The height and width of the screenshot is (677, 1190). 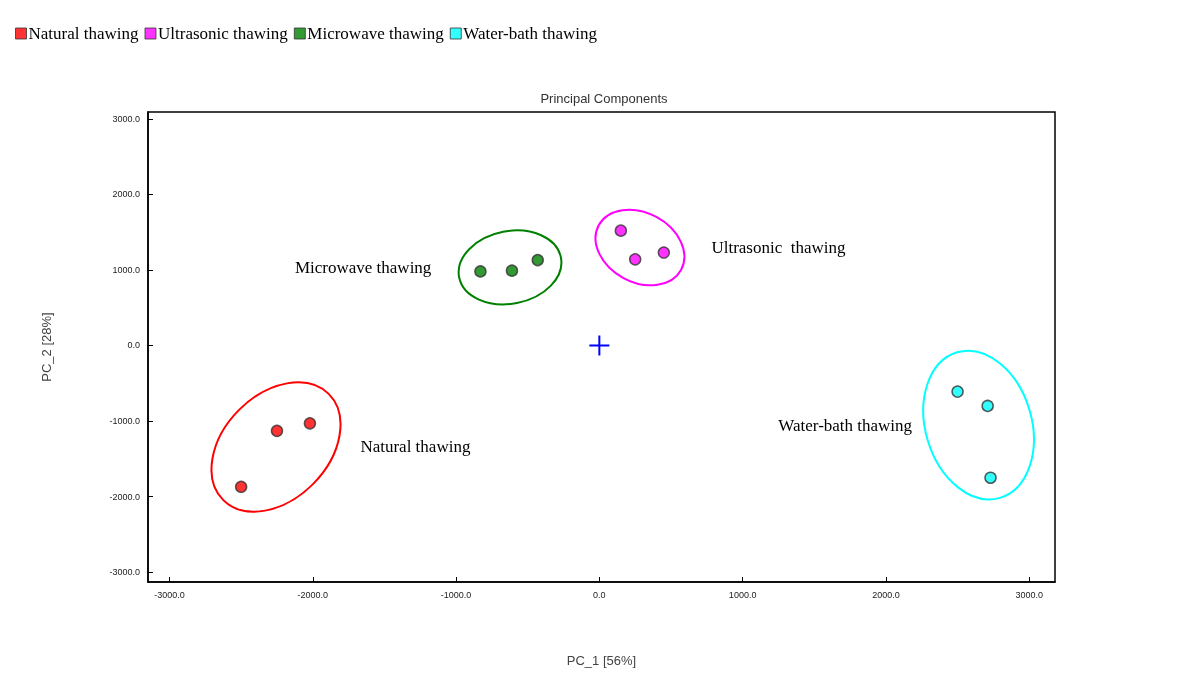 I want to click on x-axis-title: PC_1 [56%], so click(x=601, y=660).